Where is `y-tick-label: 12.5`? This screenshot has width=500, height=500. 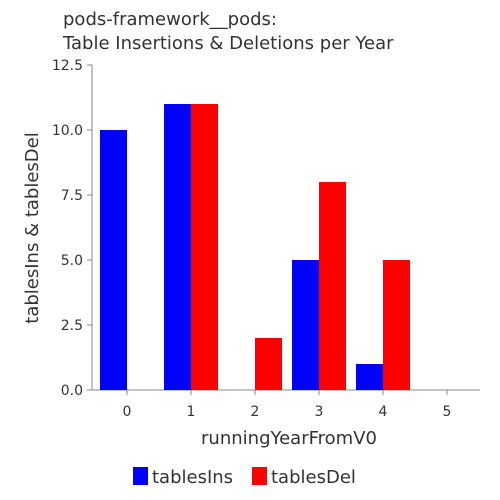
y-tick-label: 12.5 is located at coordinates (67, 66).